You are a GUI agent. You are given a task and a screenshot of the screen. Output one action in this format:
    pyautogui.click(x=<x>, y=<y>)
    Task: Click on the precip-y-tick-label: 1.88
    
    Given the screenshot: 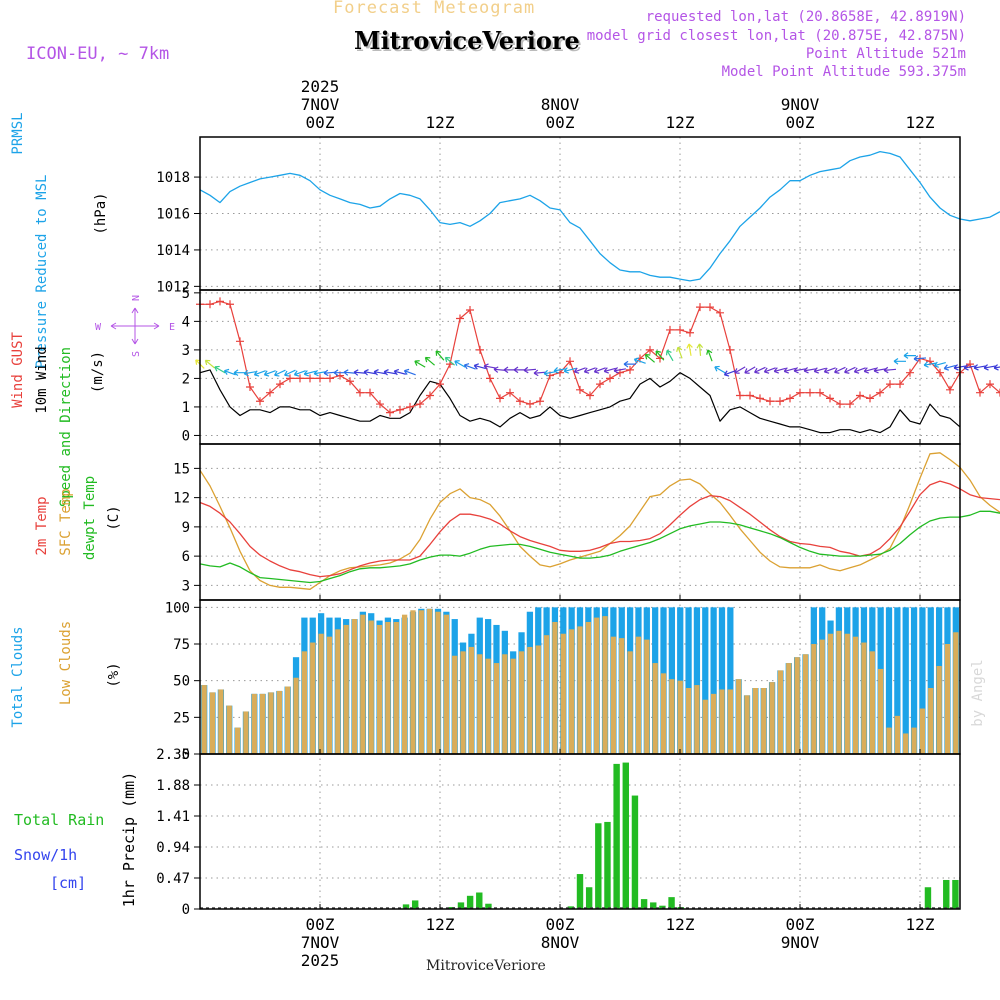 What is the action you would take?
    pyautogui.click(x=173, y=786)
    